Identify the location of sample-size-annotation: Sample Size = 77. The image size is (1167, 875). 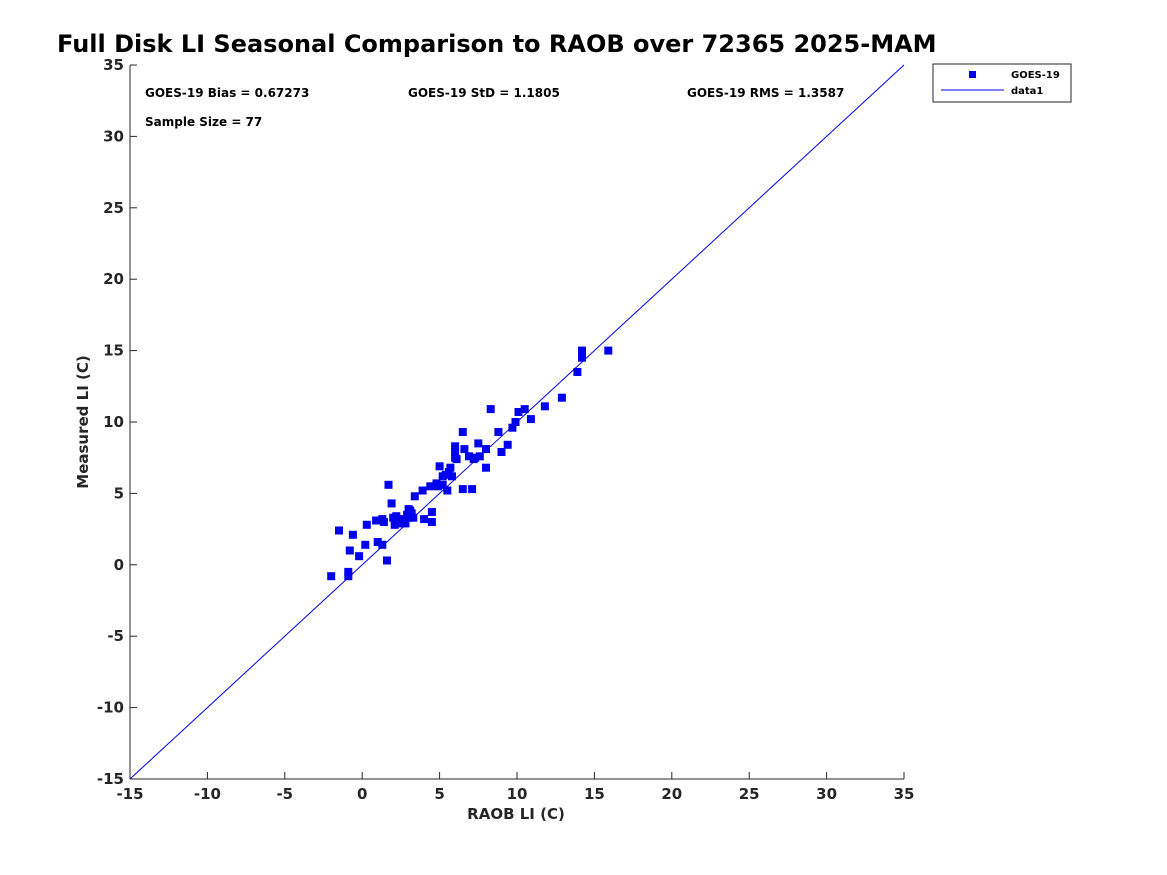
(203, 122).